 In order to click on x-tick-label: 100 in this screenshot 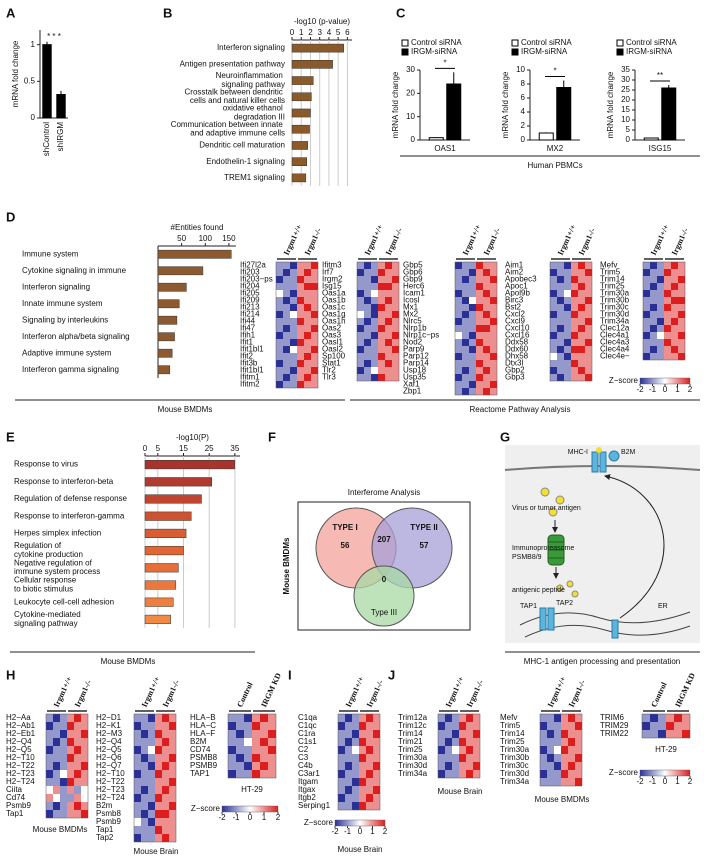, I will do `click(206, 238)`.